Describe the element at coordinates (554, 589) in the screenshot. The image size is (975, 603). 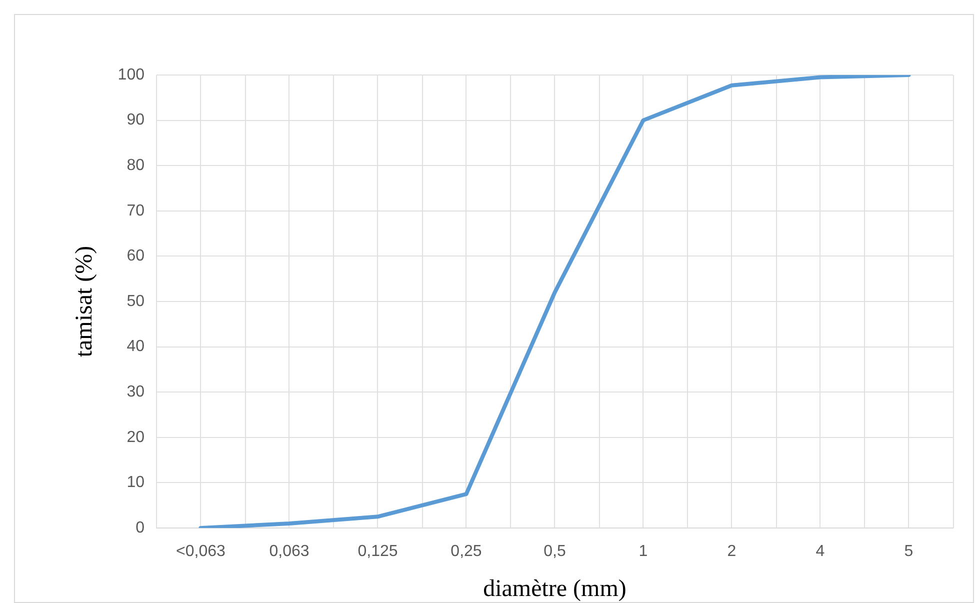
I see `x-axis-title: diamètre (mm)` at that location.